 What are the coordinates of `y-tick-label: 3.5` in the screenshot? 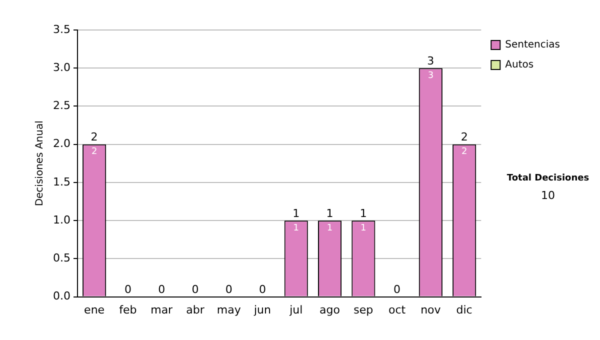 It's located at (61, 29).